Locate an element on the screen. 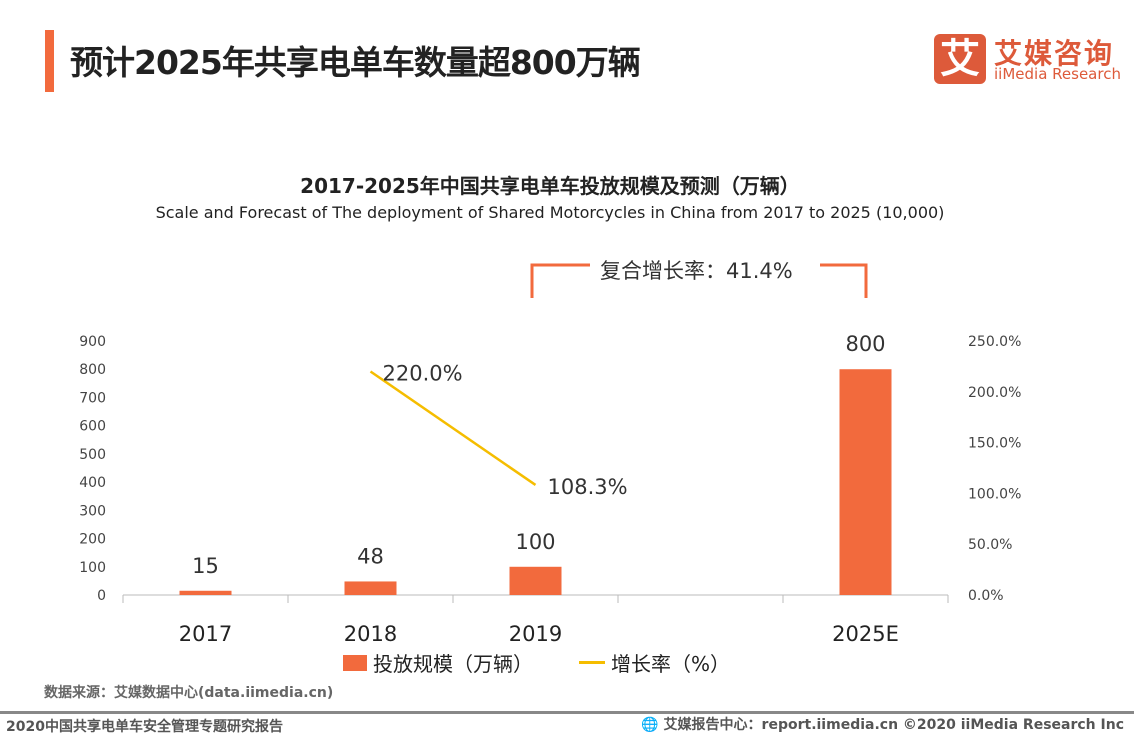 Image resolution: width=1134 pixels, height=737 pixels. left-axis-tick-label: 600 is located at coordinates (92, 427).